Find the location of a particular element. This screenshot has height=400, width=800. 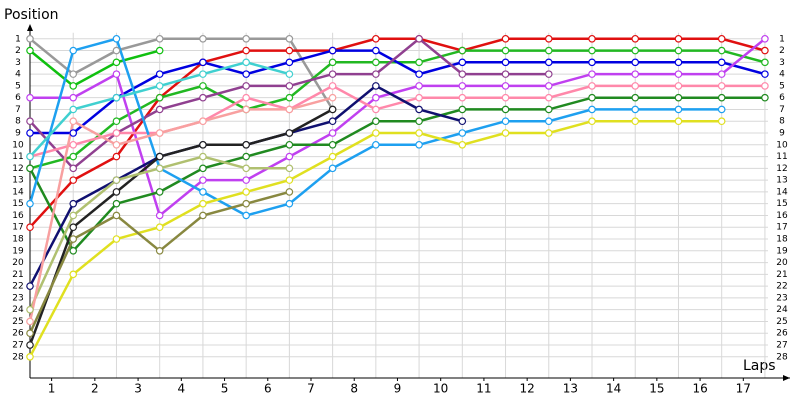

y-tick-label: 15 is located at coordinates (17, 204).